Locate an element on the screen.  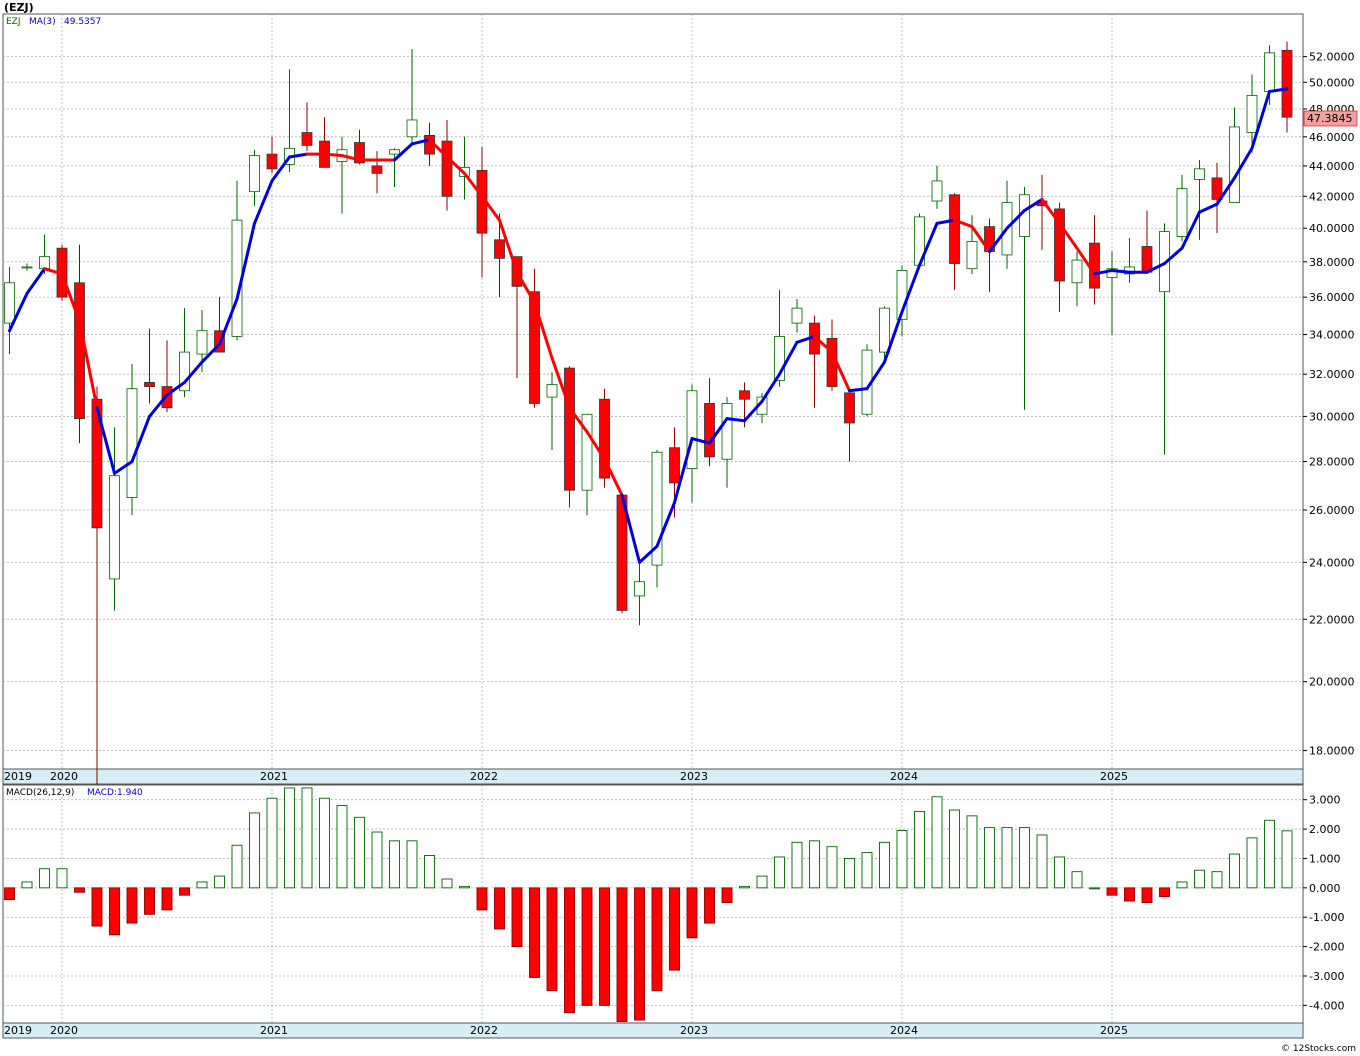
credit-text: © 12Stocks.com is located at coordinates (1318, 1049).